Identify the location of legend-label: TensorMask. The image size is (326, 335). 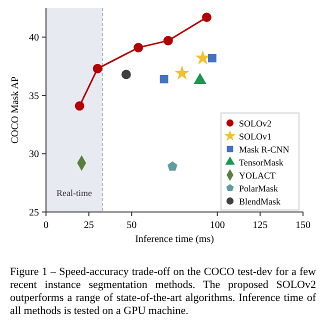
(261, 163).